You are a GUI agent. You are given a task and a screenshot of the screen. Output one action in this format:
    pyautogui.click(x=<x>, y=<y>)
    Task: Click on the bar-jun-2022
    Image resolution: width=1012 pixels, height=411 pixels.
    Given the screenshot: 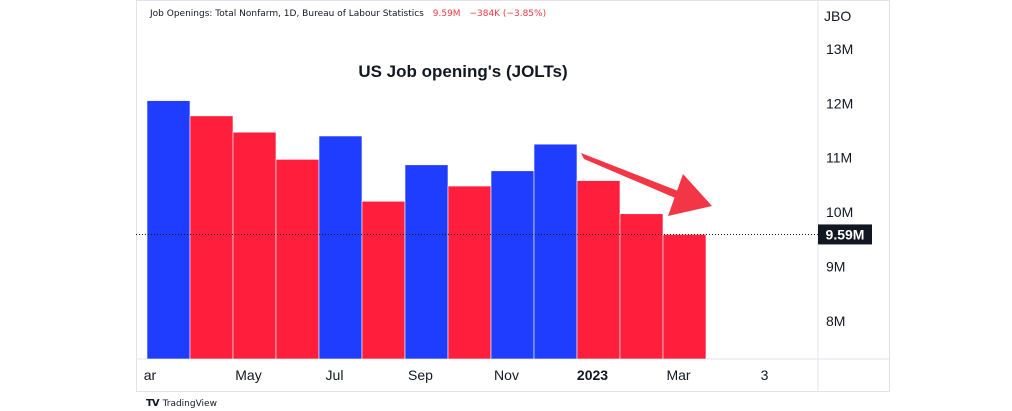 What is the action you would take?
    pyautogui.click(x=297, y=259)
    